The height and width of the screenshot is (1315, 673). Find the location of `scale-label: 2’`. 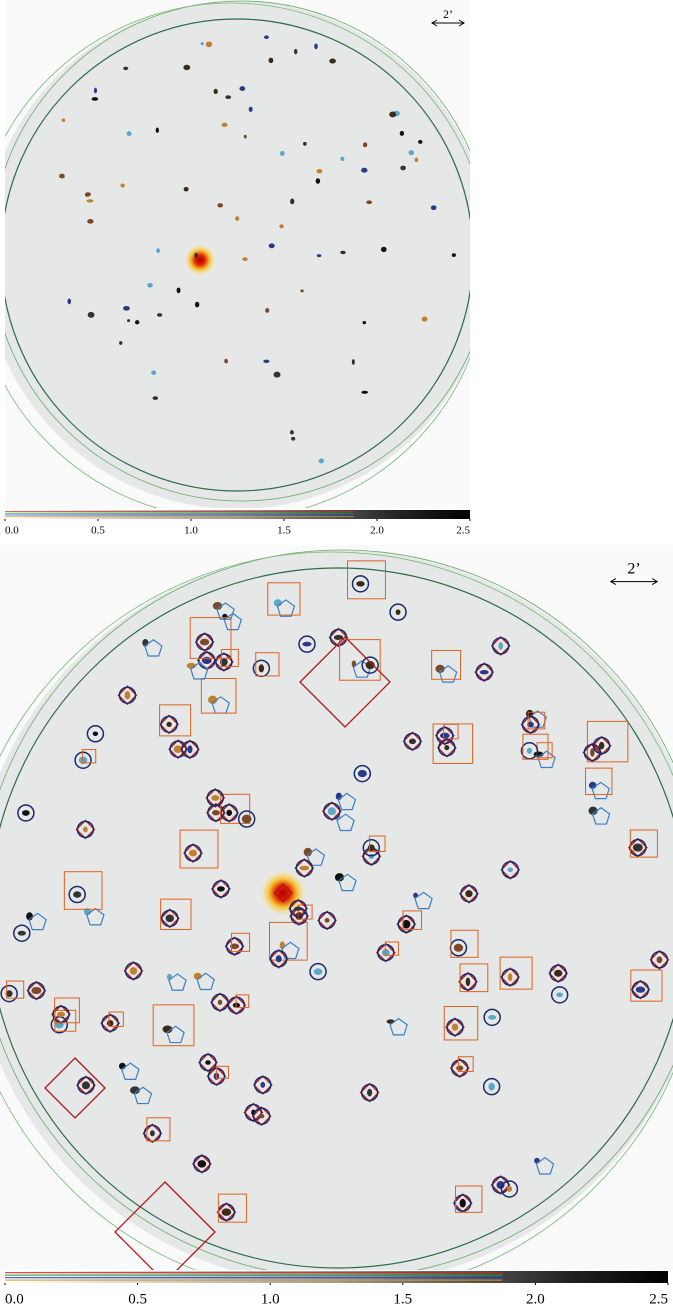

scale-label: 2’ is located at coordinates (633, 569).